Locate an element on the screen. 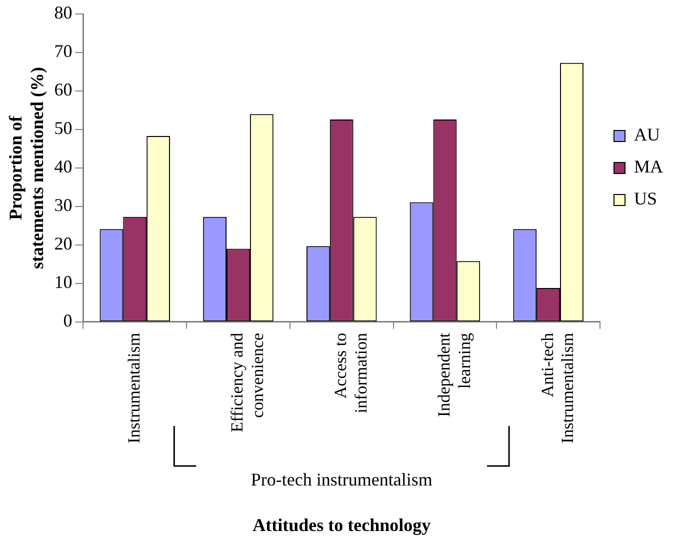 The width and height of the screenshot is (683, 557). legend-label: US is located at coordinates (646, 198).